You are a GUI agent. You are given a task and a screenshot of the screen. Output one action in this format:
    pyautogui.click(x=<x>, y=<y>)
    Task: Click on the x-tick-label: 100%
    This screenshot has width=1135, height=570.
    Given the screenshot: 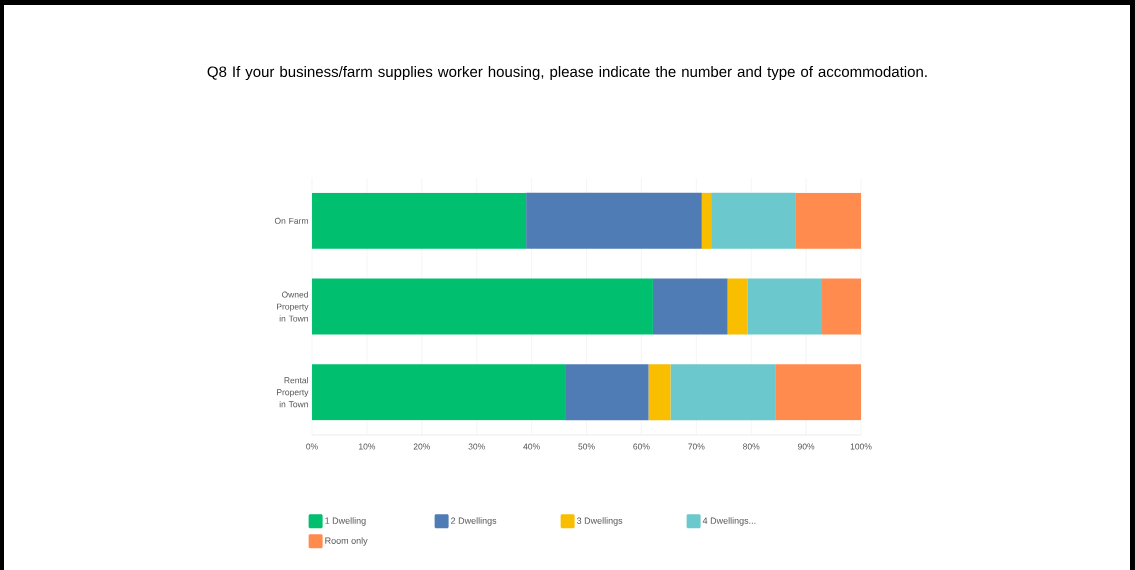 What is the action you would take?
    pyautogui.click(x=861, y=446)
    